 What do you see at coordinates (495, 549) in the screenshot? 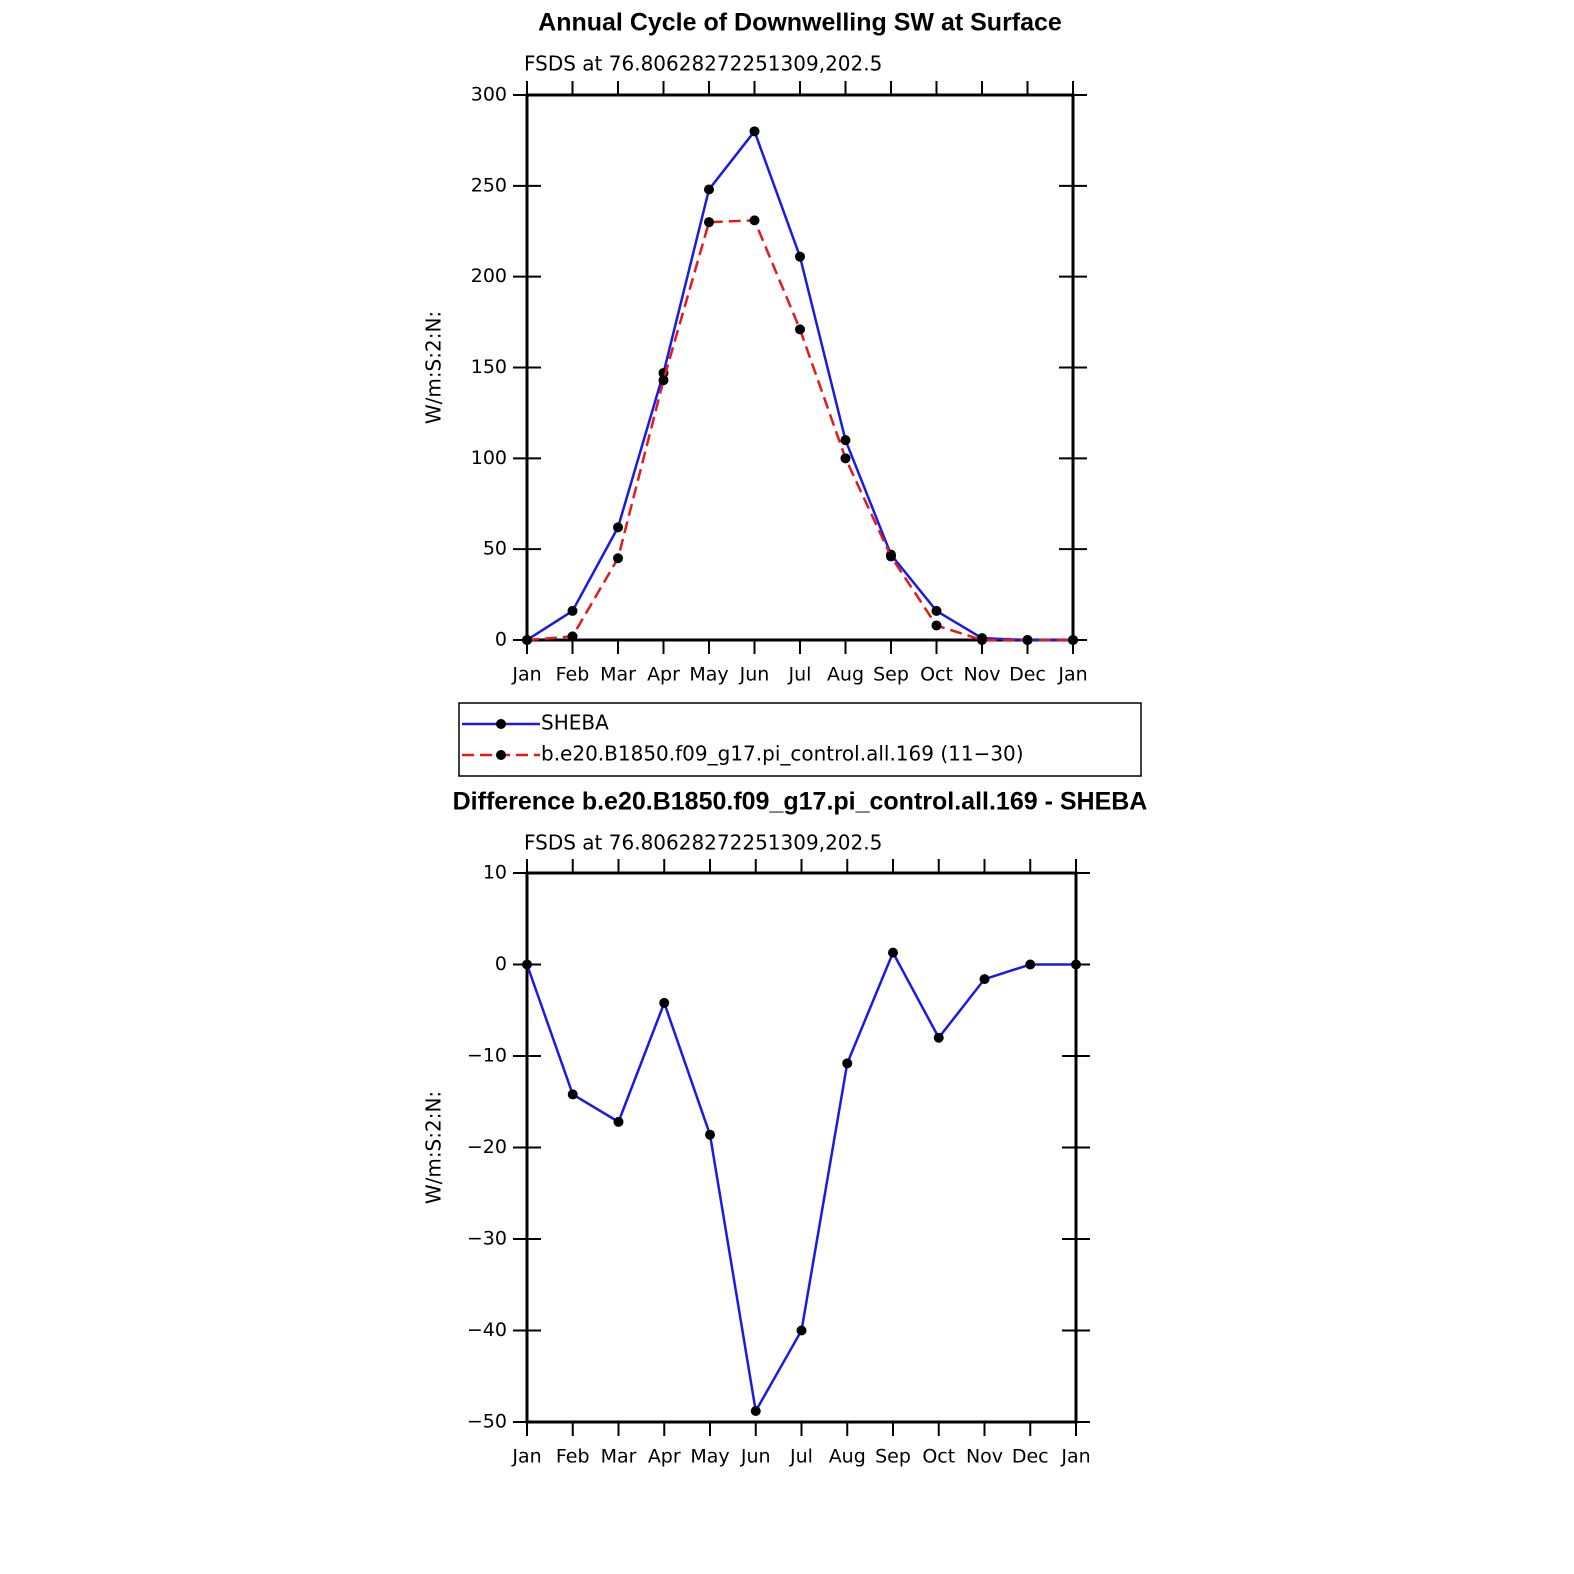
I see `y-tick-label: 50` at bounding box center [495, 549].